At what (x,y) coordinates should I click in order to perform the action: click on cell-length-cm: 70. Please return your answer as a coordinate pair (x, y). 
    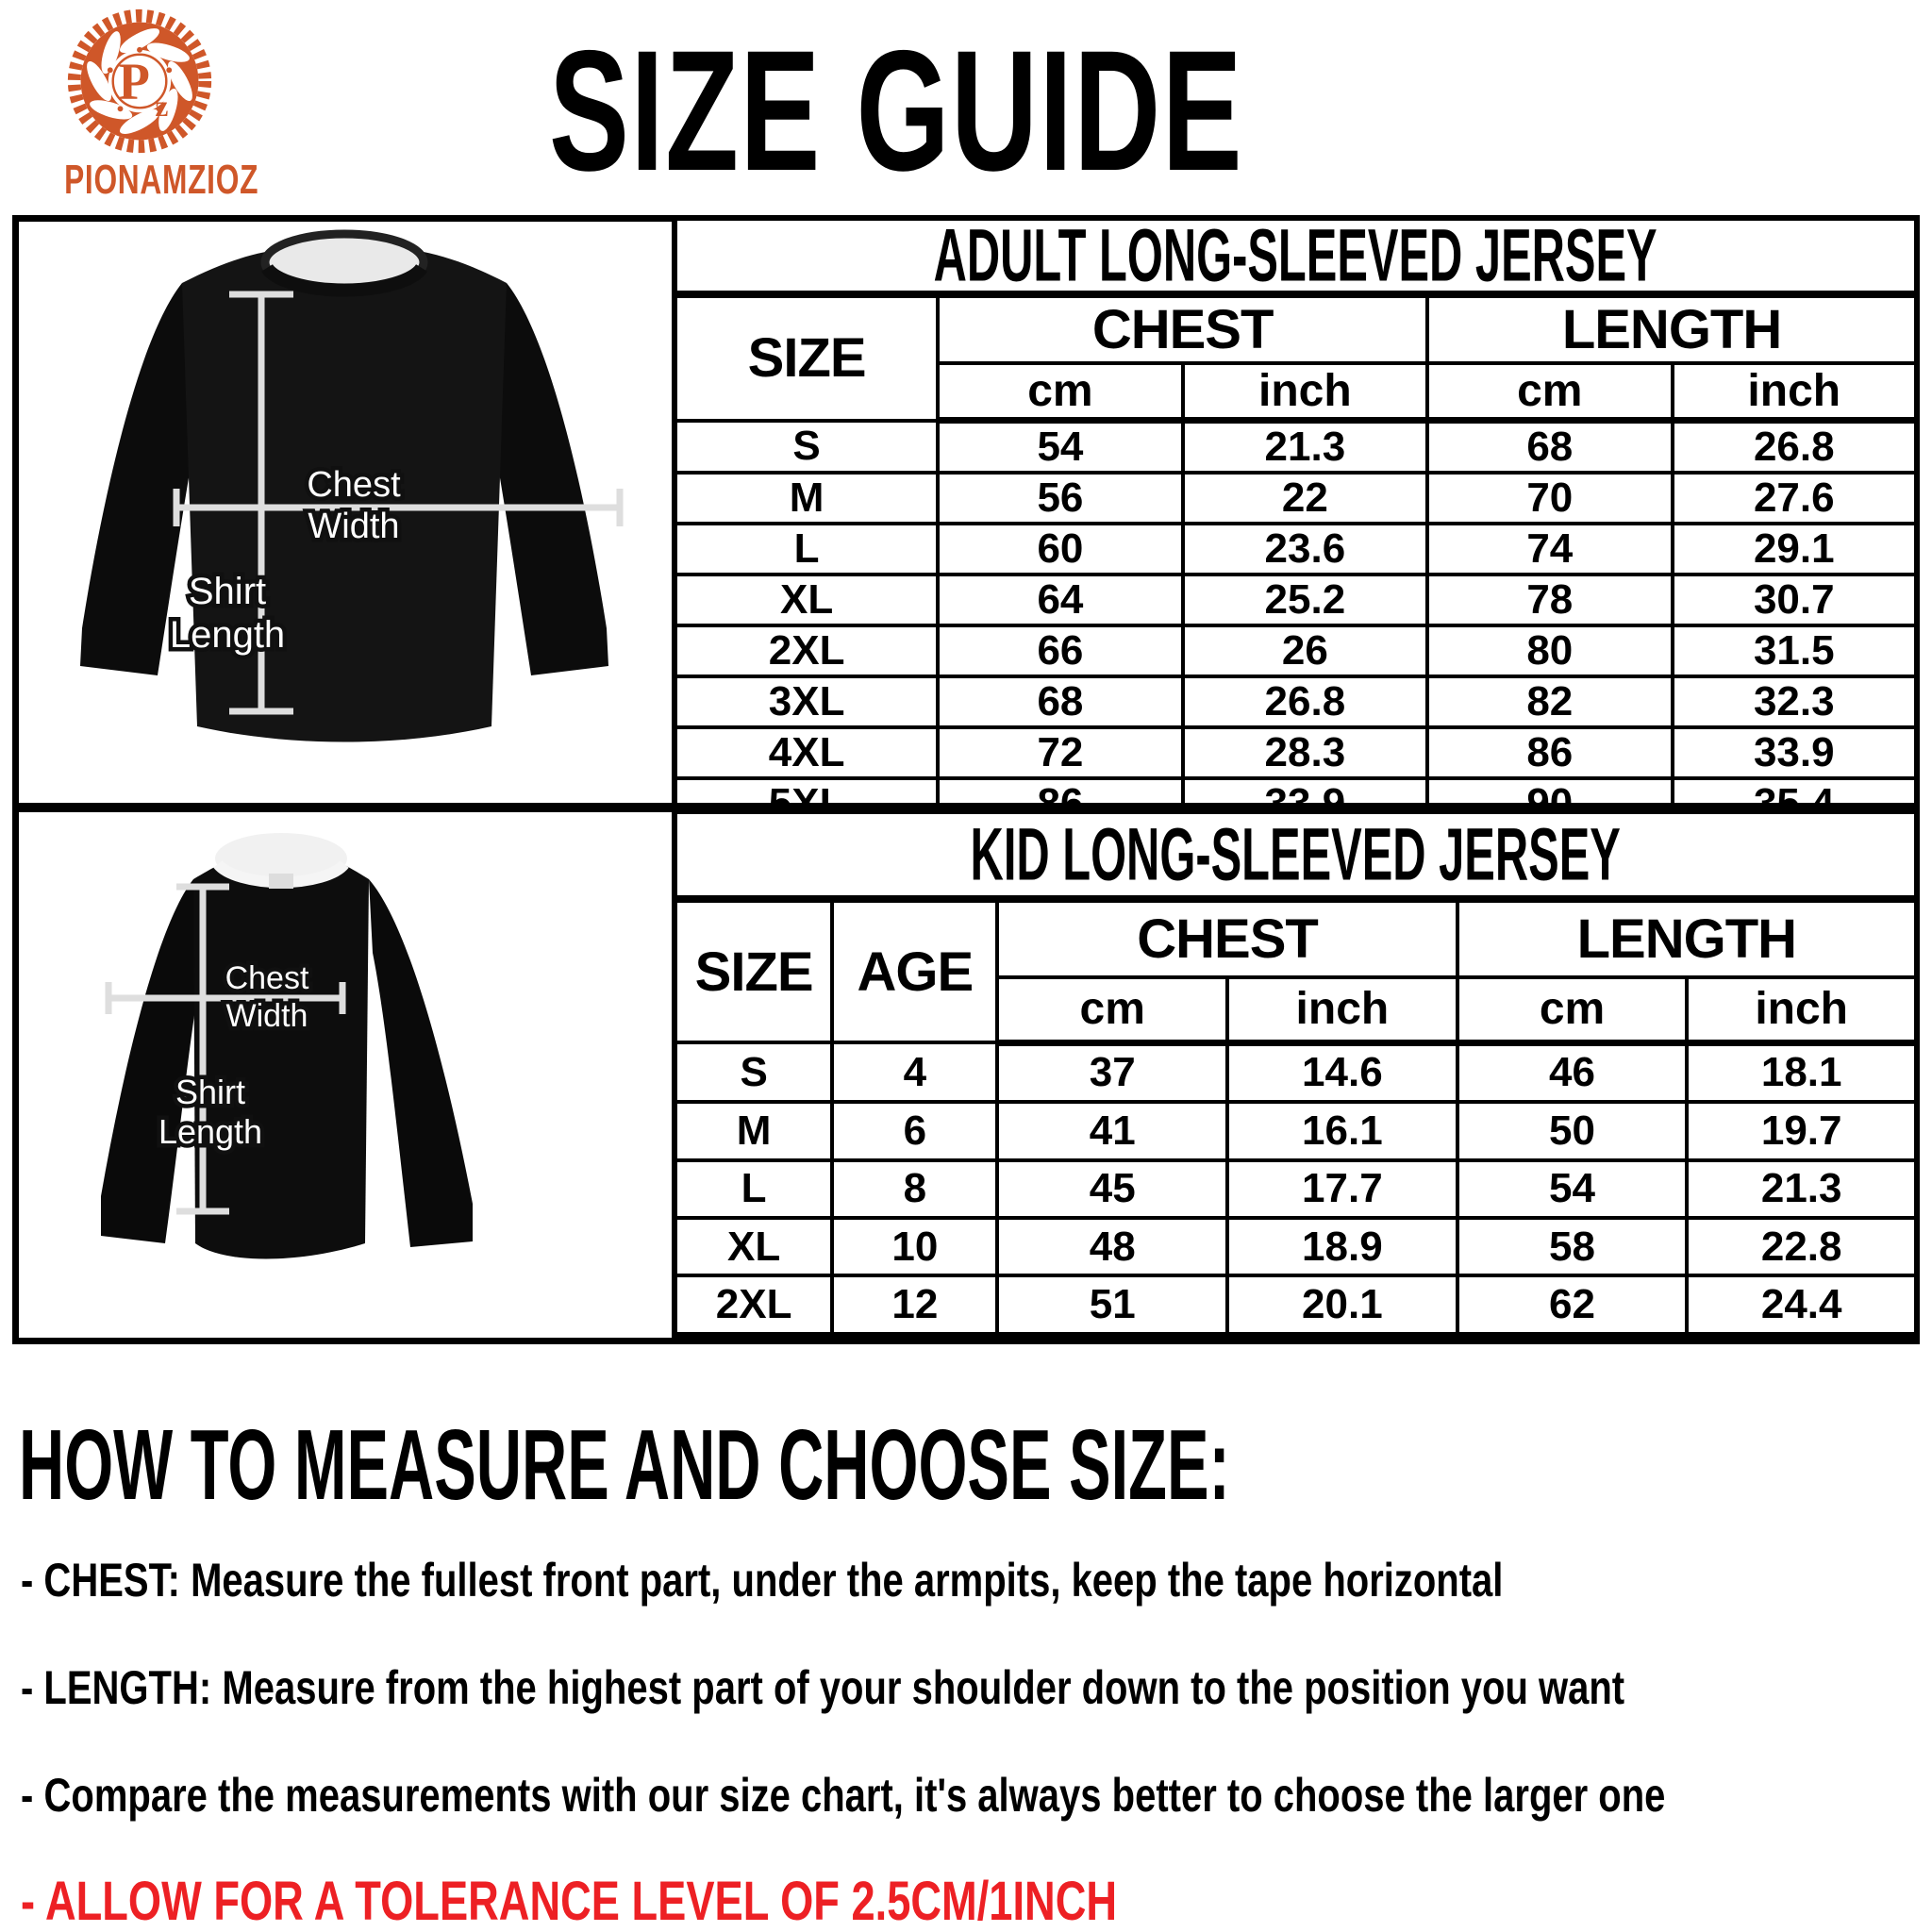
    Looking at the image, I should click on (1549, 498).